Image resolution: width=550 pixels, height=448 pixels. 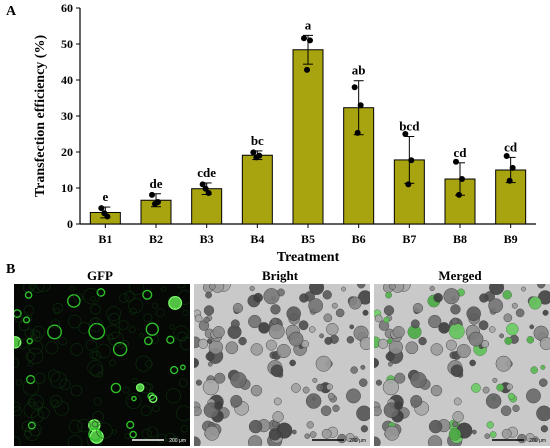 What do you see at coordinates (462, 365) in the screenshot?
I see `merged-image: 200 μm` at bounding box center [462, 365].